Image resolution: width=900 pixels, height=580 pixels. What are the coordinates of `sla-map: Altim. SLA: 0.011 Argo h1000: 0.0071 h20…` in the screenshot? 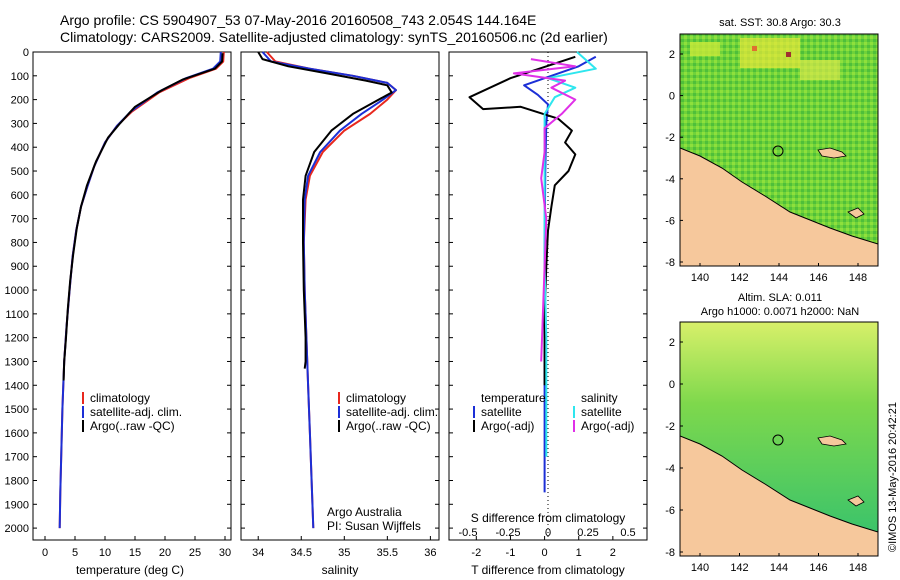 It's located at (772, 433).